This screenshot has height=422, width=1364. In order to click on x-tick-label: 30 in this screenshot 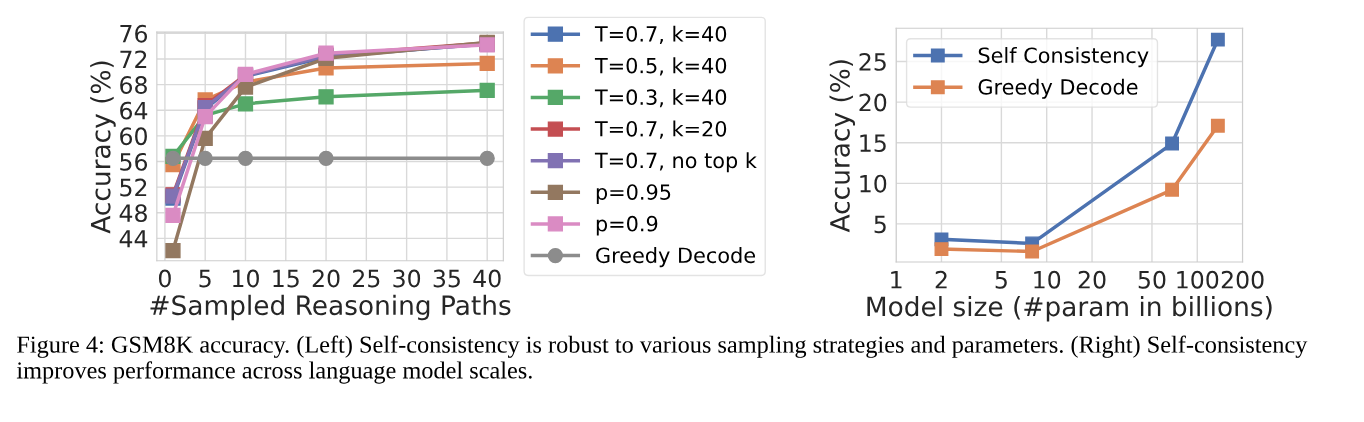, I will do `click(407, 278)`.